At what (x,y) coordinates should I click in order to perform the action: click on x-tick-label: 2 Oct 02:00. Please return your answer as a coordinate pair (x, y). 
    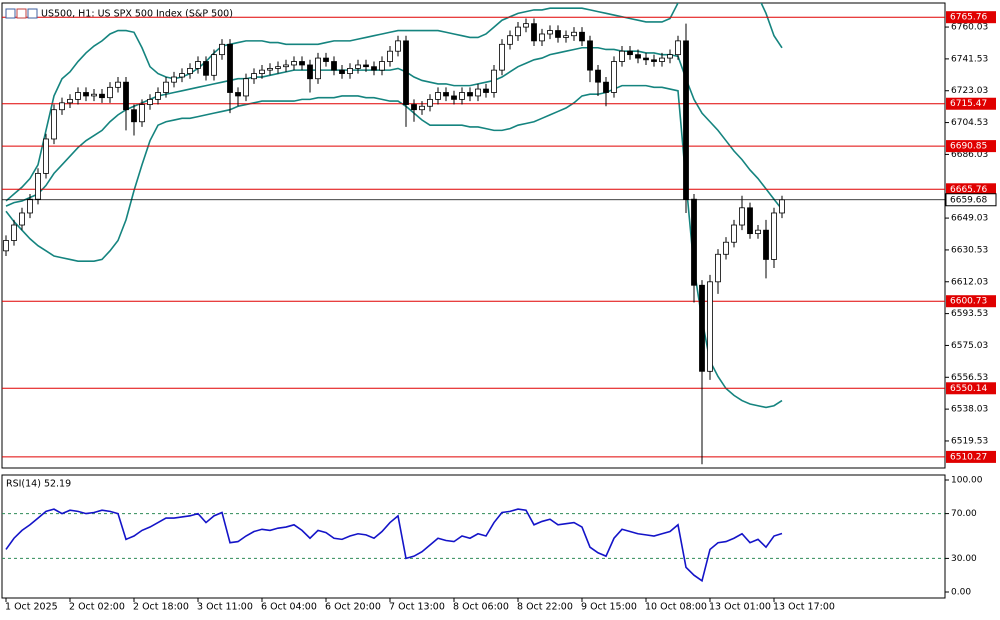
    Looking at the image, I should click on (97, 607).